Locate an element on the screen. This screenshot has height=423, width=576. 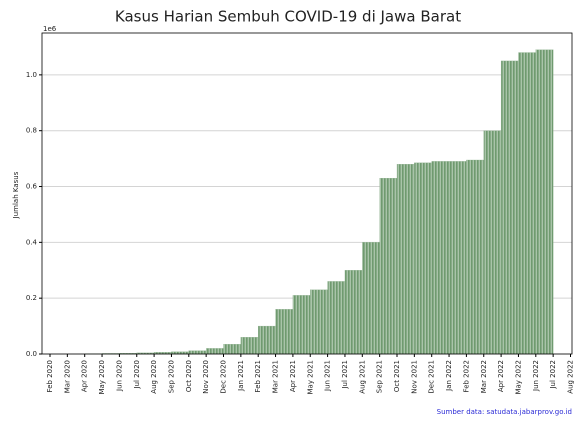
x-tick-label: Jun 2020 is located at coordinates (119, 376).